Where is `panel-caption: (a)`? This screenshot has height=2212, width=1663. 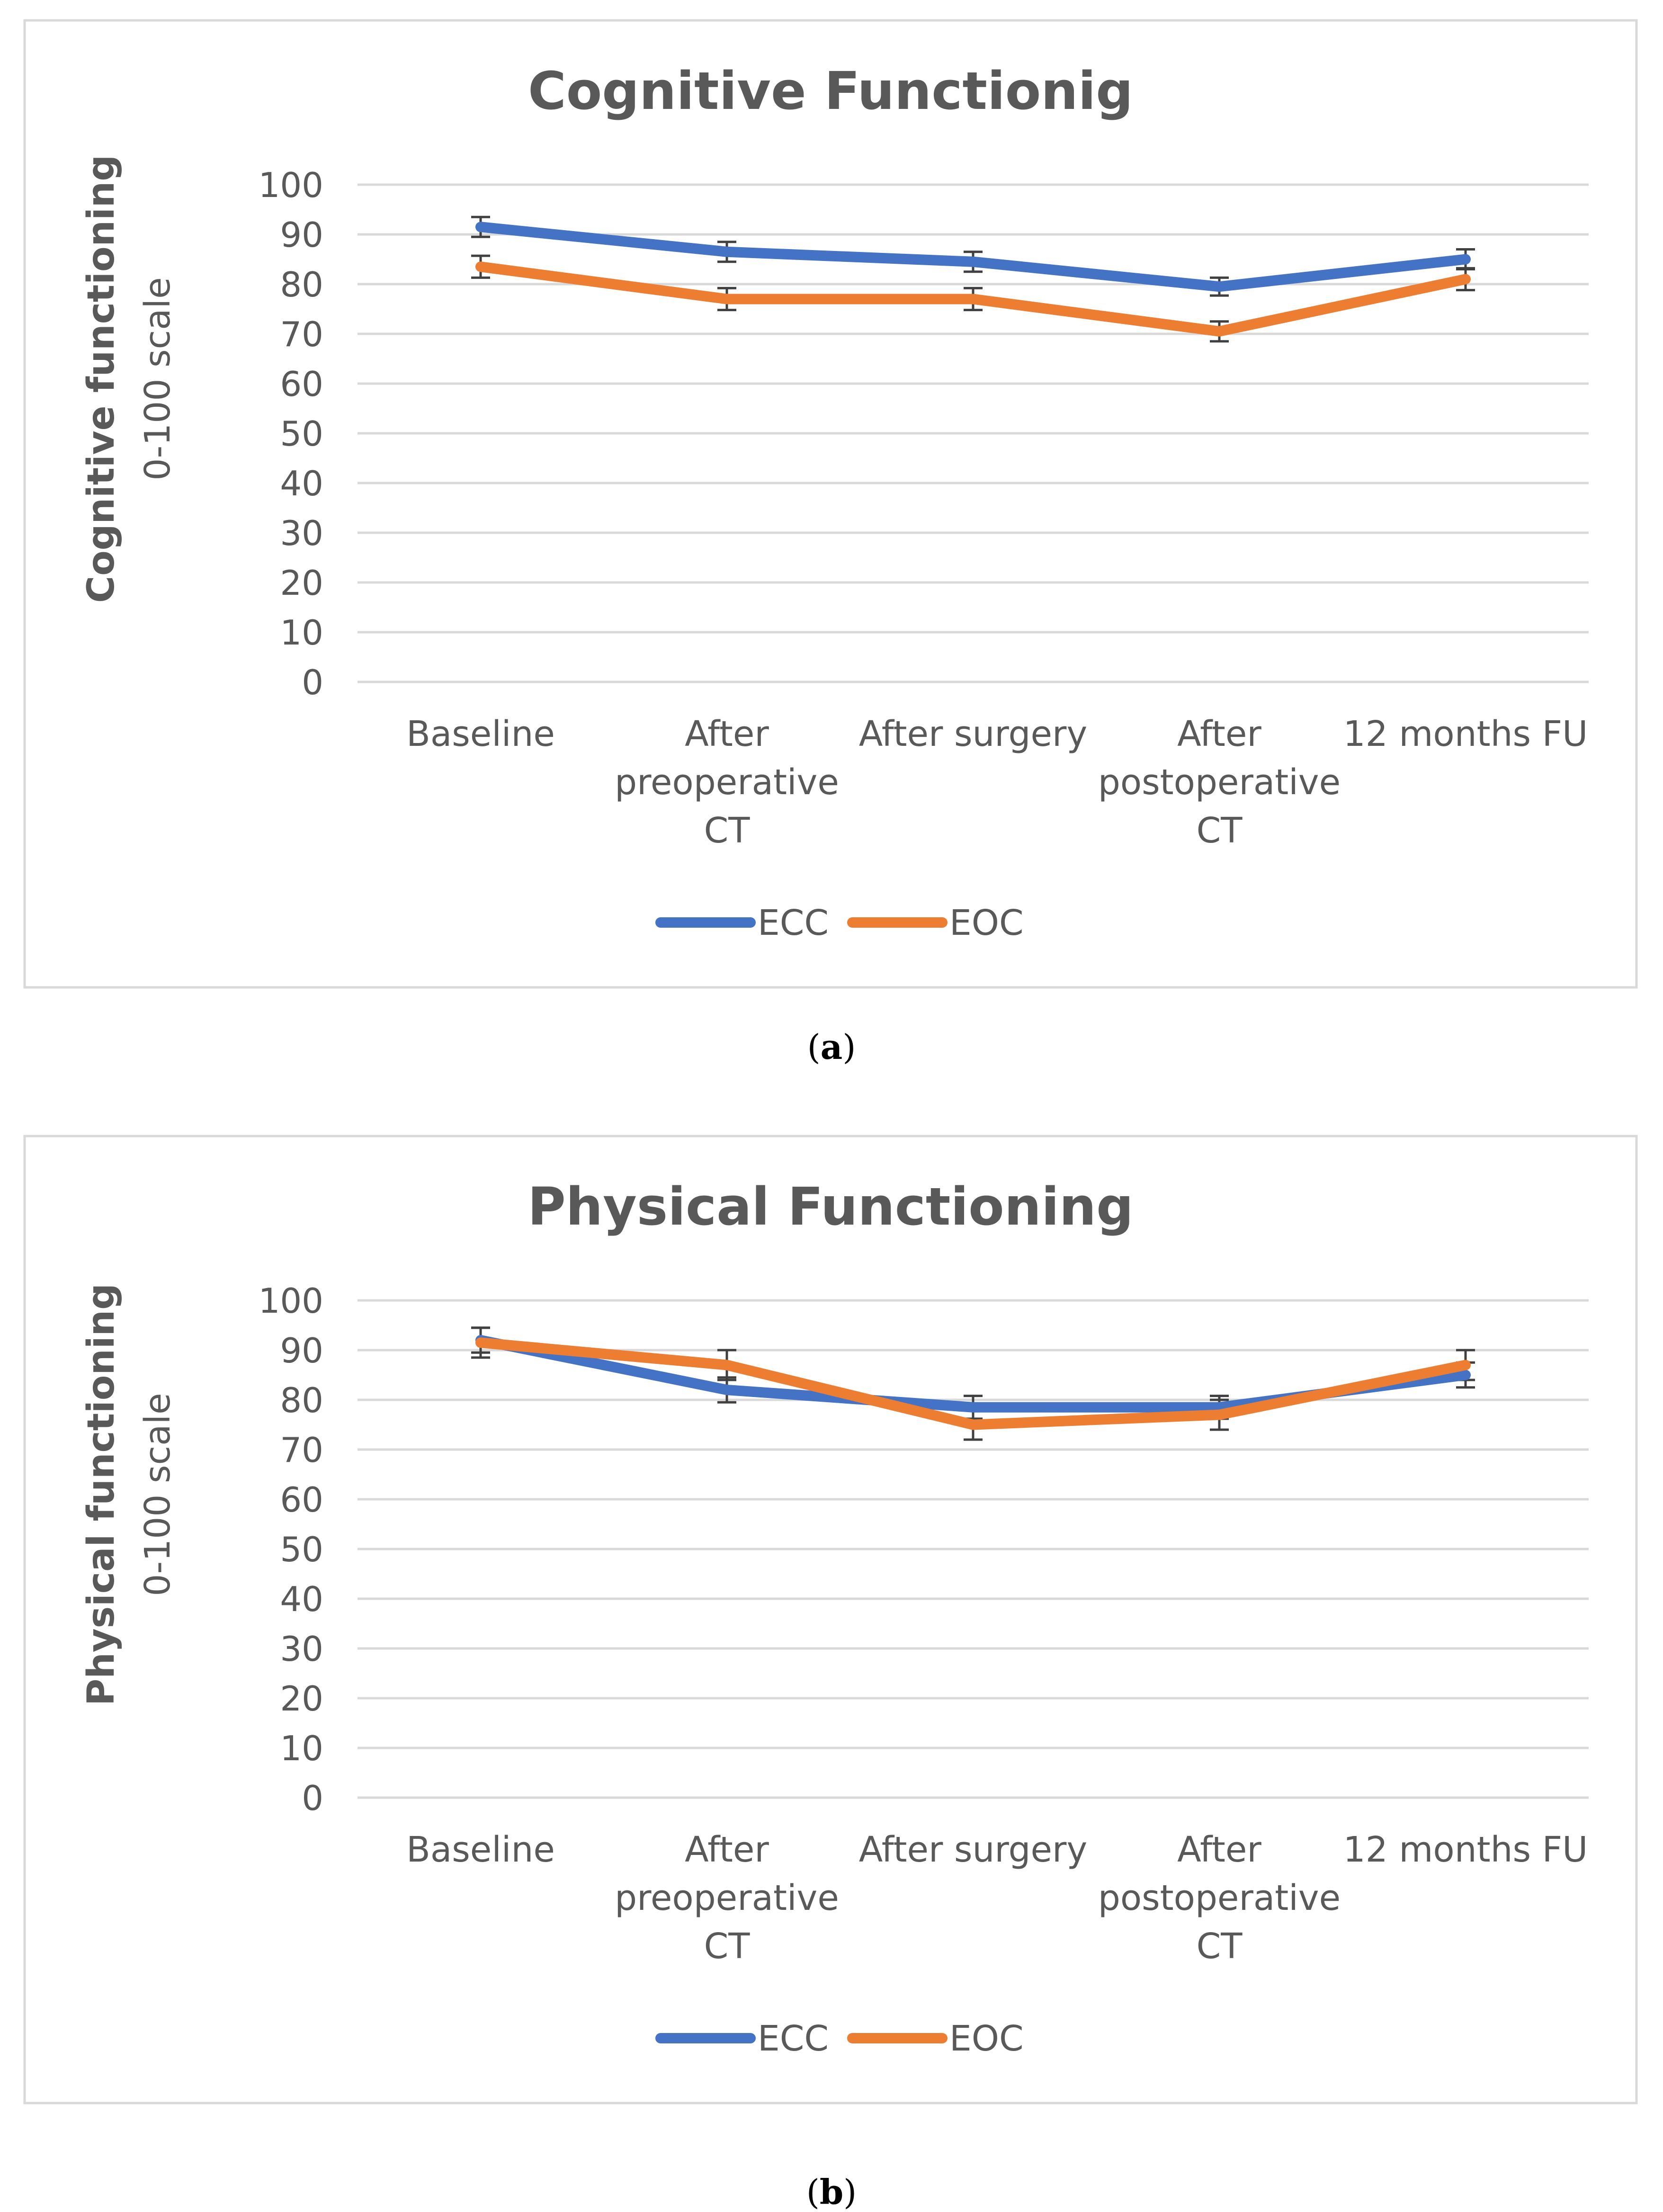
panel-caption: (a) is located at coordinates (832, 1047).